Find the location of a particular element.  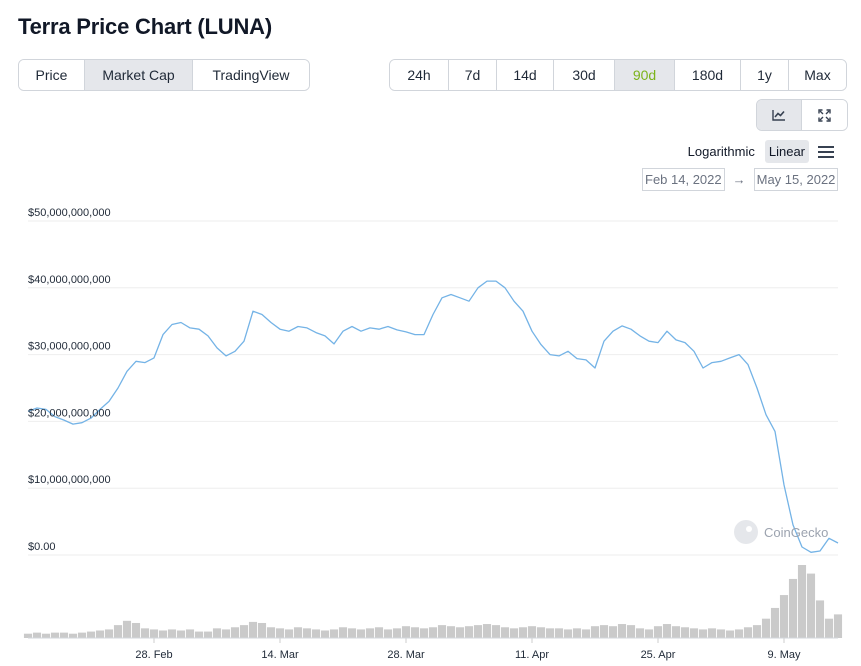

x-tick-label: 14. Mar is located at coordinates (280, 655).